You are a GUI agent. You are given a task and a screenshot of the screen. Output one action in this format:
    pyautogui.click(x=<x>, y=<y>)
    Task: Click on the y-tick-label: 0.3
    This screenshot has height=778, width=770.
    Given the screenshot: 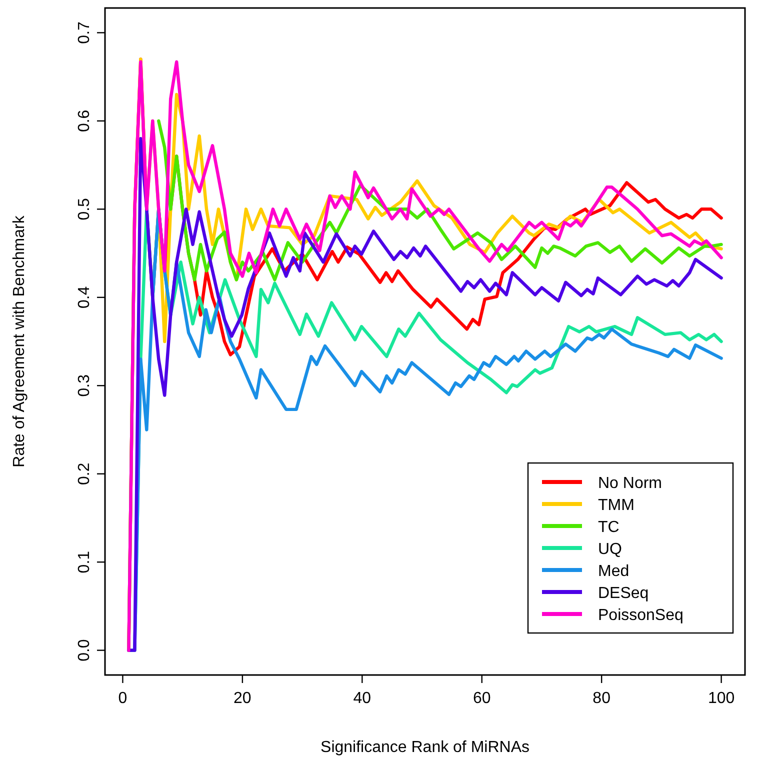 What is the action you would take?
    pyautogui.click(x=84, y=385)
    